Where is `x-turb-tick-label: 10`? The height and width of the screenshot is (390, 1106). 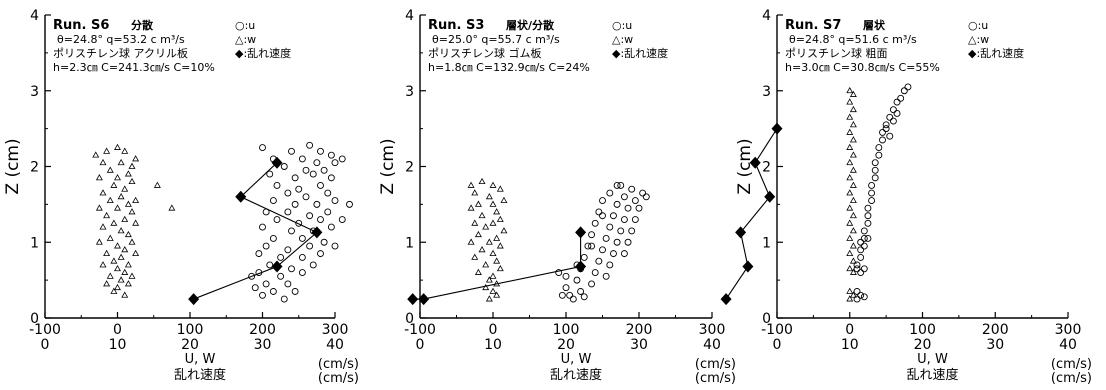 x-turb-tick-label: 10 is located at coordinates (850, 345).